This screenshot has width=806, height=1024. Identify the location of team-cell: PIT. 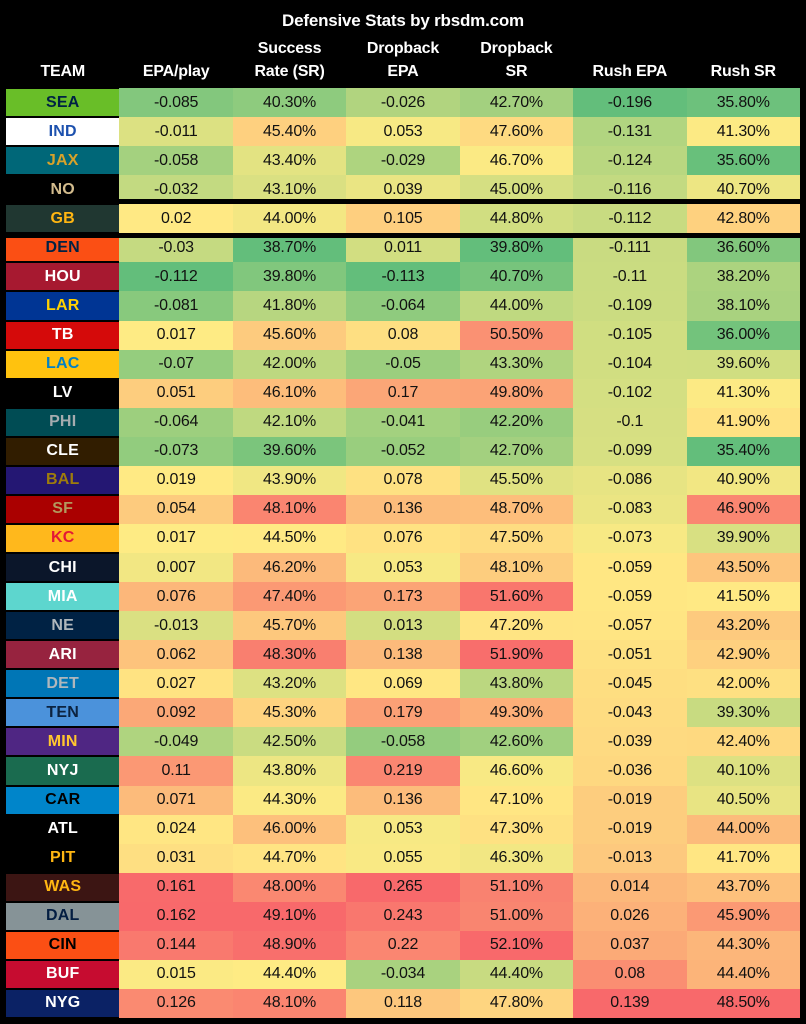
(63, 858).